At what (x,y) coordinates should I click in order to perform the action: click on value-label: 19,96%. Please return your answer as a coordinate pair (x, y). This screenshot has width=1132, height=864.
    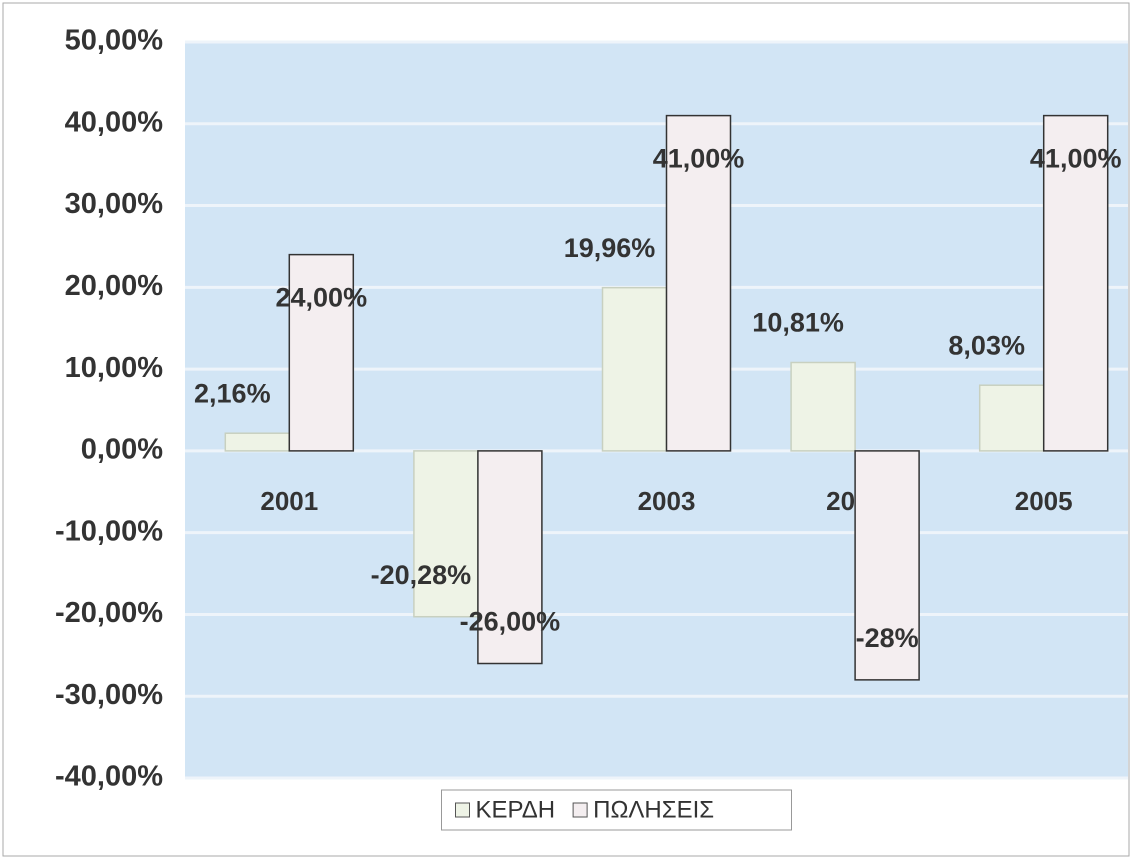
    Looking at the image, I should click on (610, 248).